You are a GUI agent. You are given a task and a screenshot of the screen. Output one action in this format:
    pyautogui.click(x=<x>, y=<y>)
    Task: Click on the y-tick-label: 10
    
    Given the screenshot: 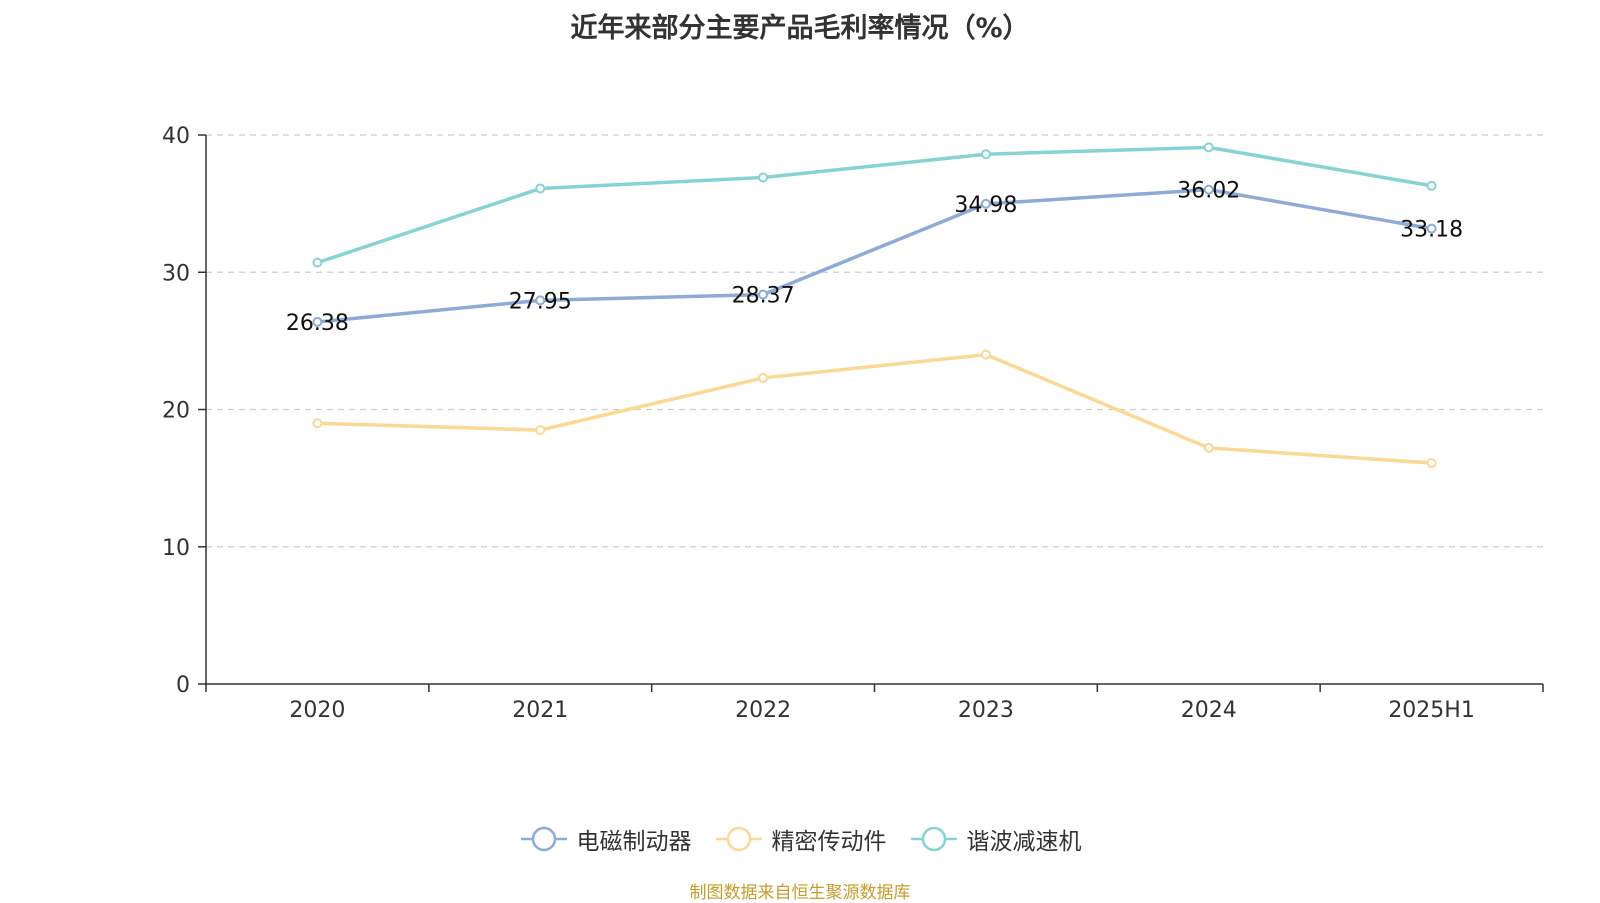 What is the action you would take?
    pyautogui.click(x=176, y=548)
    